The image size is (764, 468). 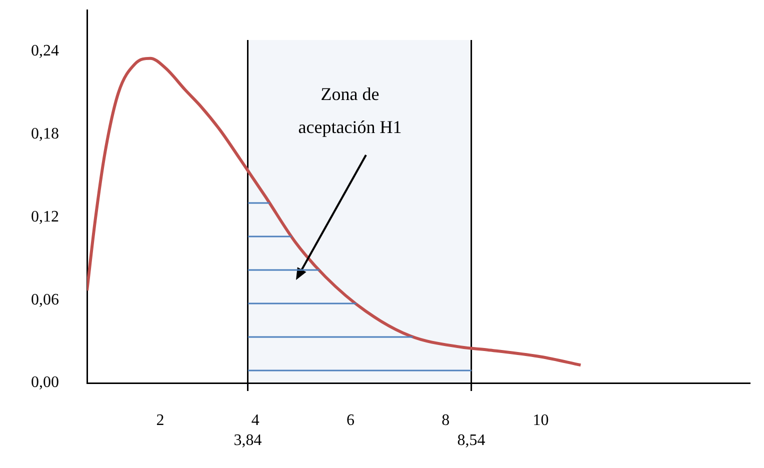 What do you see at coordinates (471, 440) in the screenshot?
I see `ref-line-label: 8,54` at bounding box center [471, 440].